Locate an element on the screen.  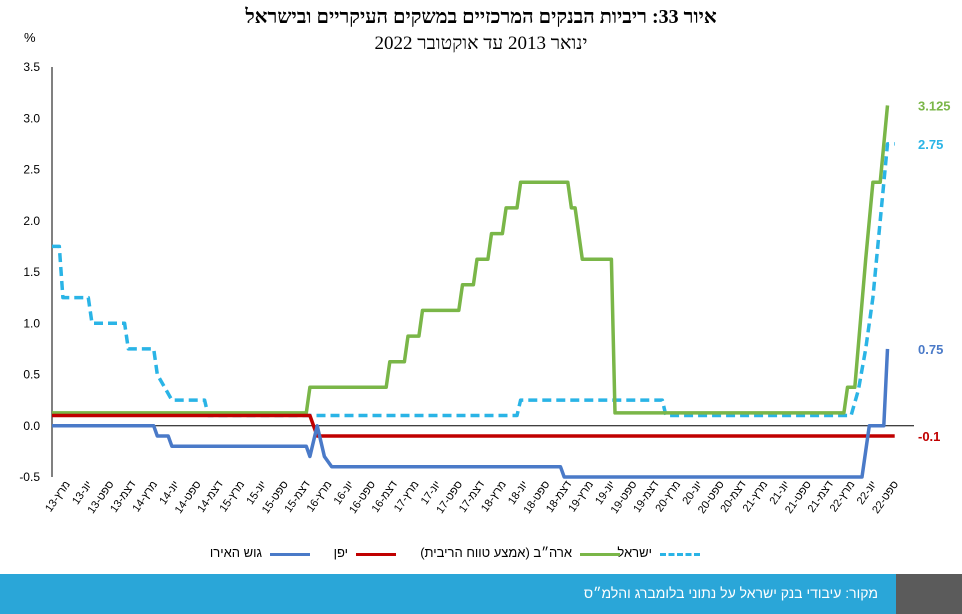
legend-swatch-eurozone is located at coordinates (290, 554).